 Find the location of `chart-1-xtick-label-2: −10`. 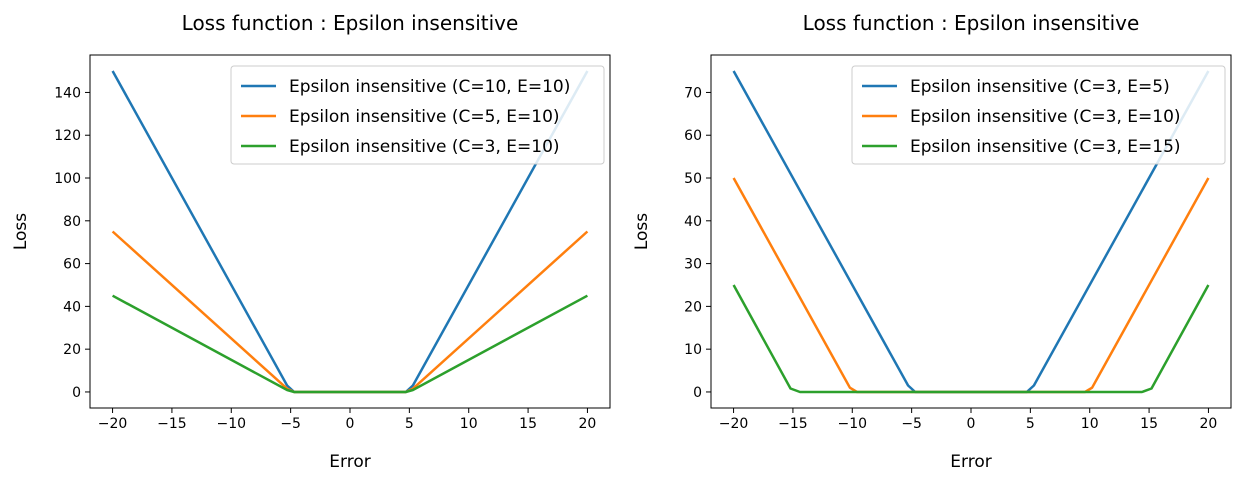

chart-1-xtick-label-2: −10 is located at coordinates (853, 424).